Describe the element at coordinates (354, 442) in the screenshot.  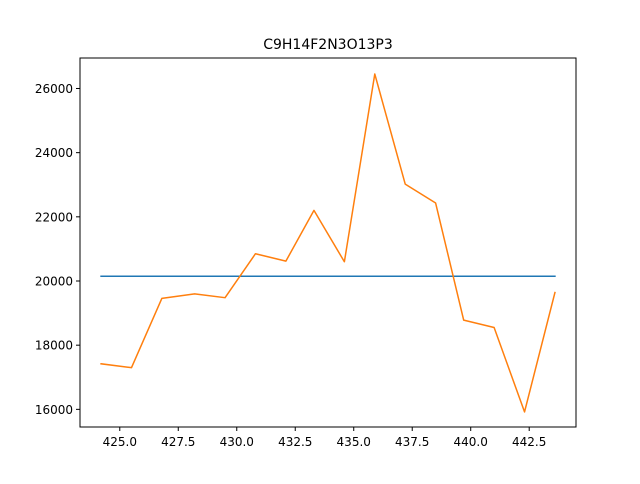
I see `x-tick-label: 435.0` at that location.